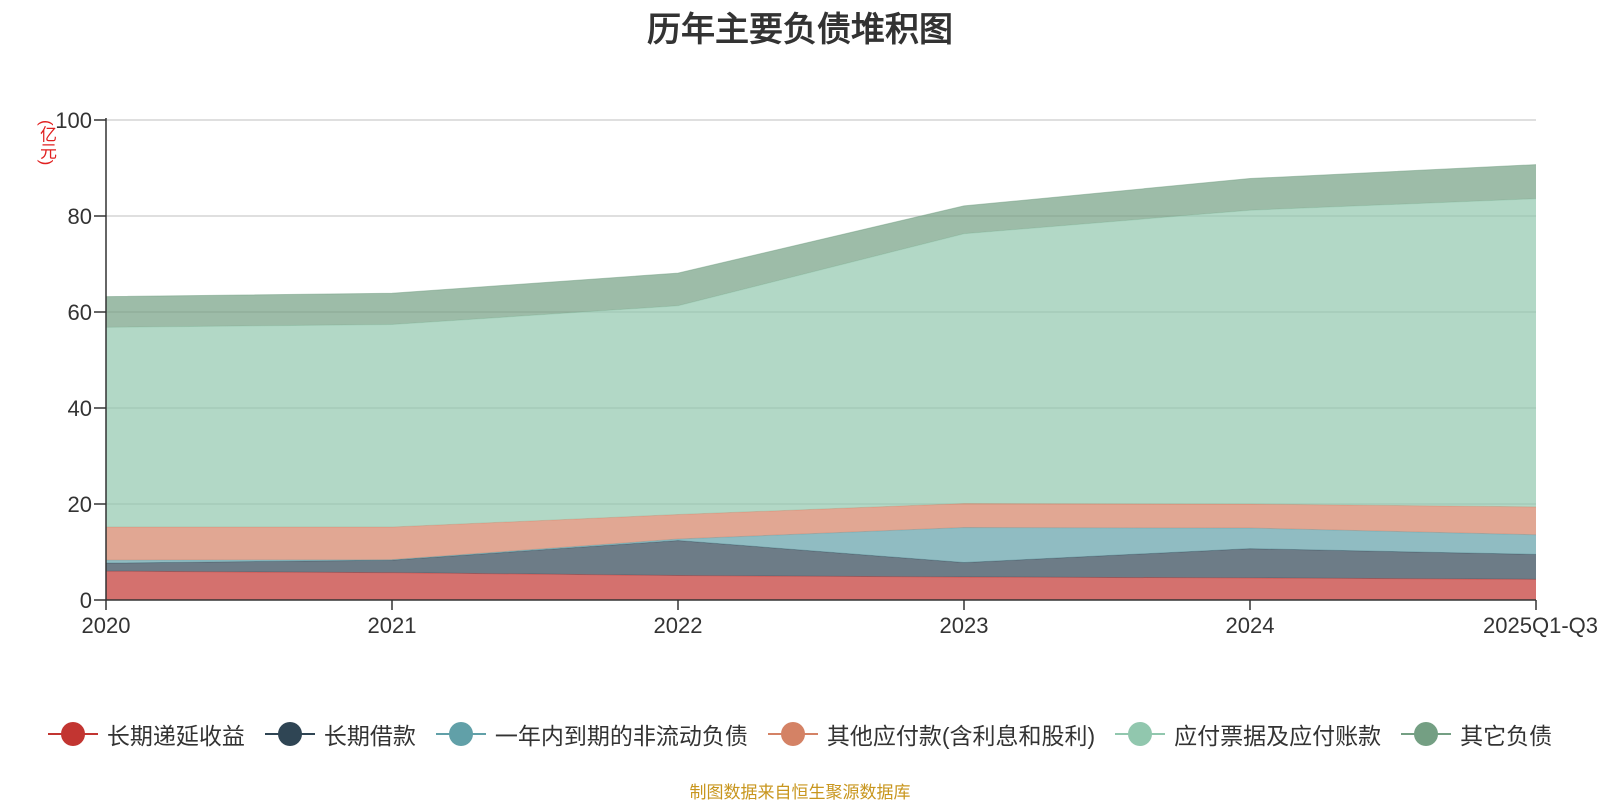 The width and height of the screenshot is (1600, 803). Describe the element at coordinates (1540, 625) in the screenshot. I see `x-tick-label: 2025Q1-Q3` at that location.